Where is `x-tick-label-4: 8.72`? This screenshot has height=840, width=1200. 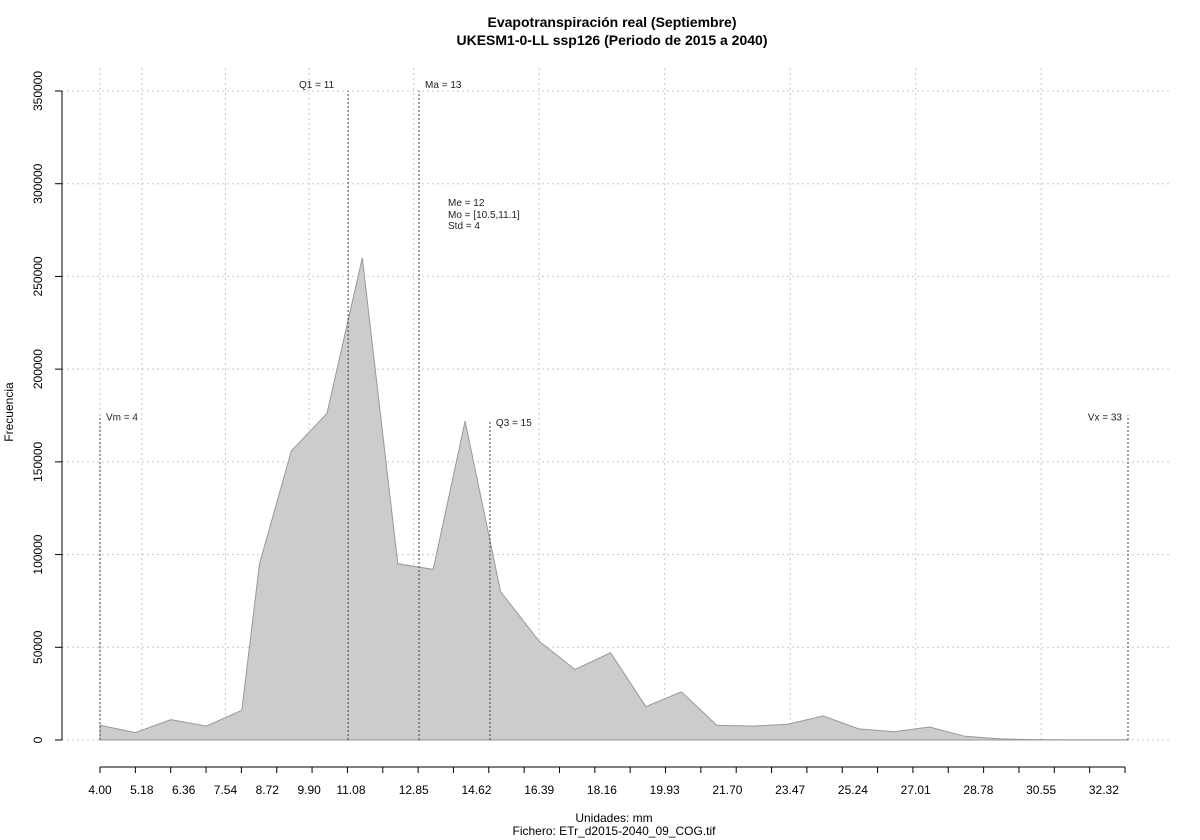 x-tick-label-4: 8.72 is located at coordinates (268, 790).